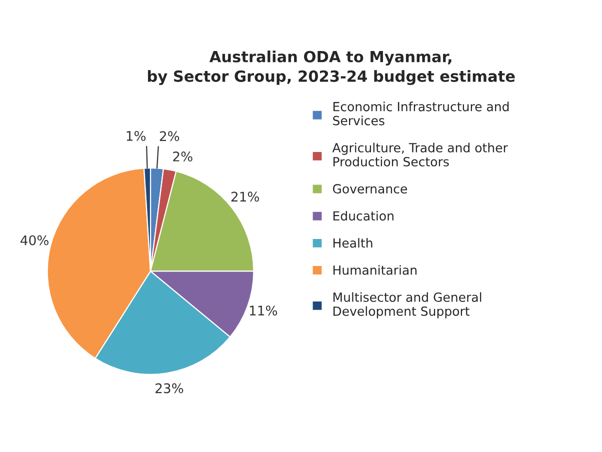 Image resolution: width=602 pixels, height=452 pixels. Describe the element at coordinates (170, 388) in the screenshot. I see `data-label: 23%` at that location.